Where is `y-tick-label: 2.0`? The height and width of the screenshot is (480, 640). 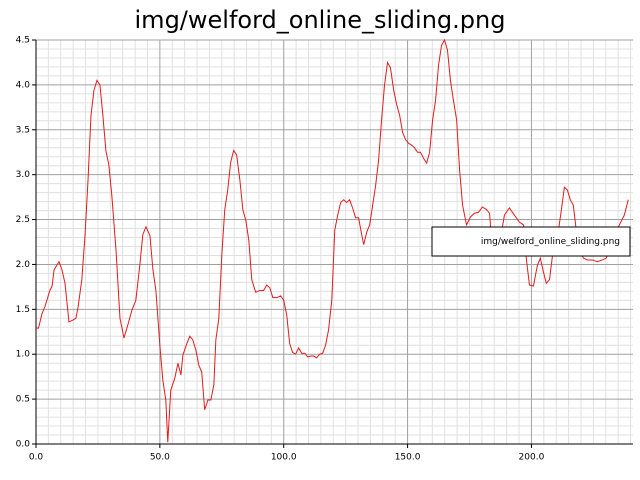 y-tick-label: 2.0 is located at coordinates (23, 265).